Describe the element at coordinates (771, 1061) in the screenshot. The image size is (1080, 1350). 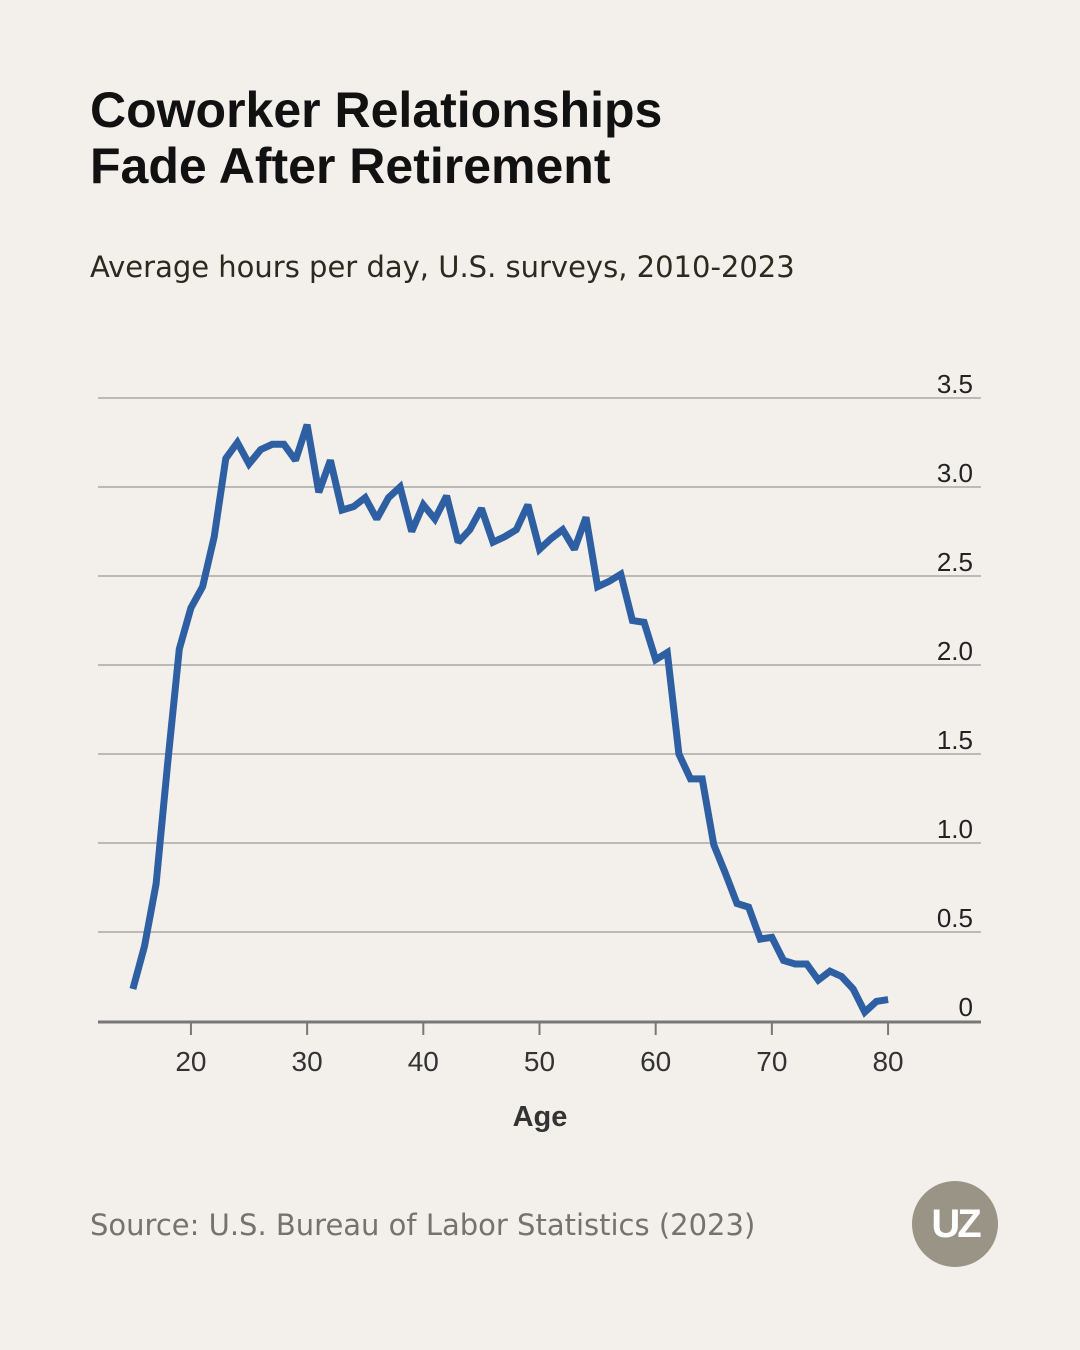
I see `x-tick-label: 70` at that location.